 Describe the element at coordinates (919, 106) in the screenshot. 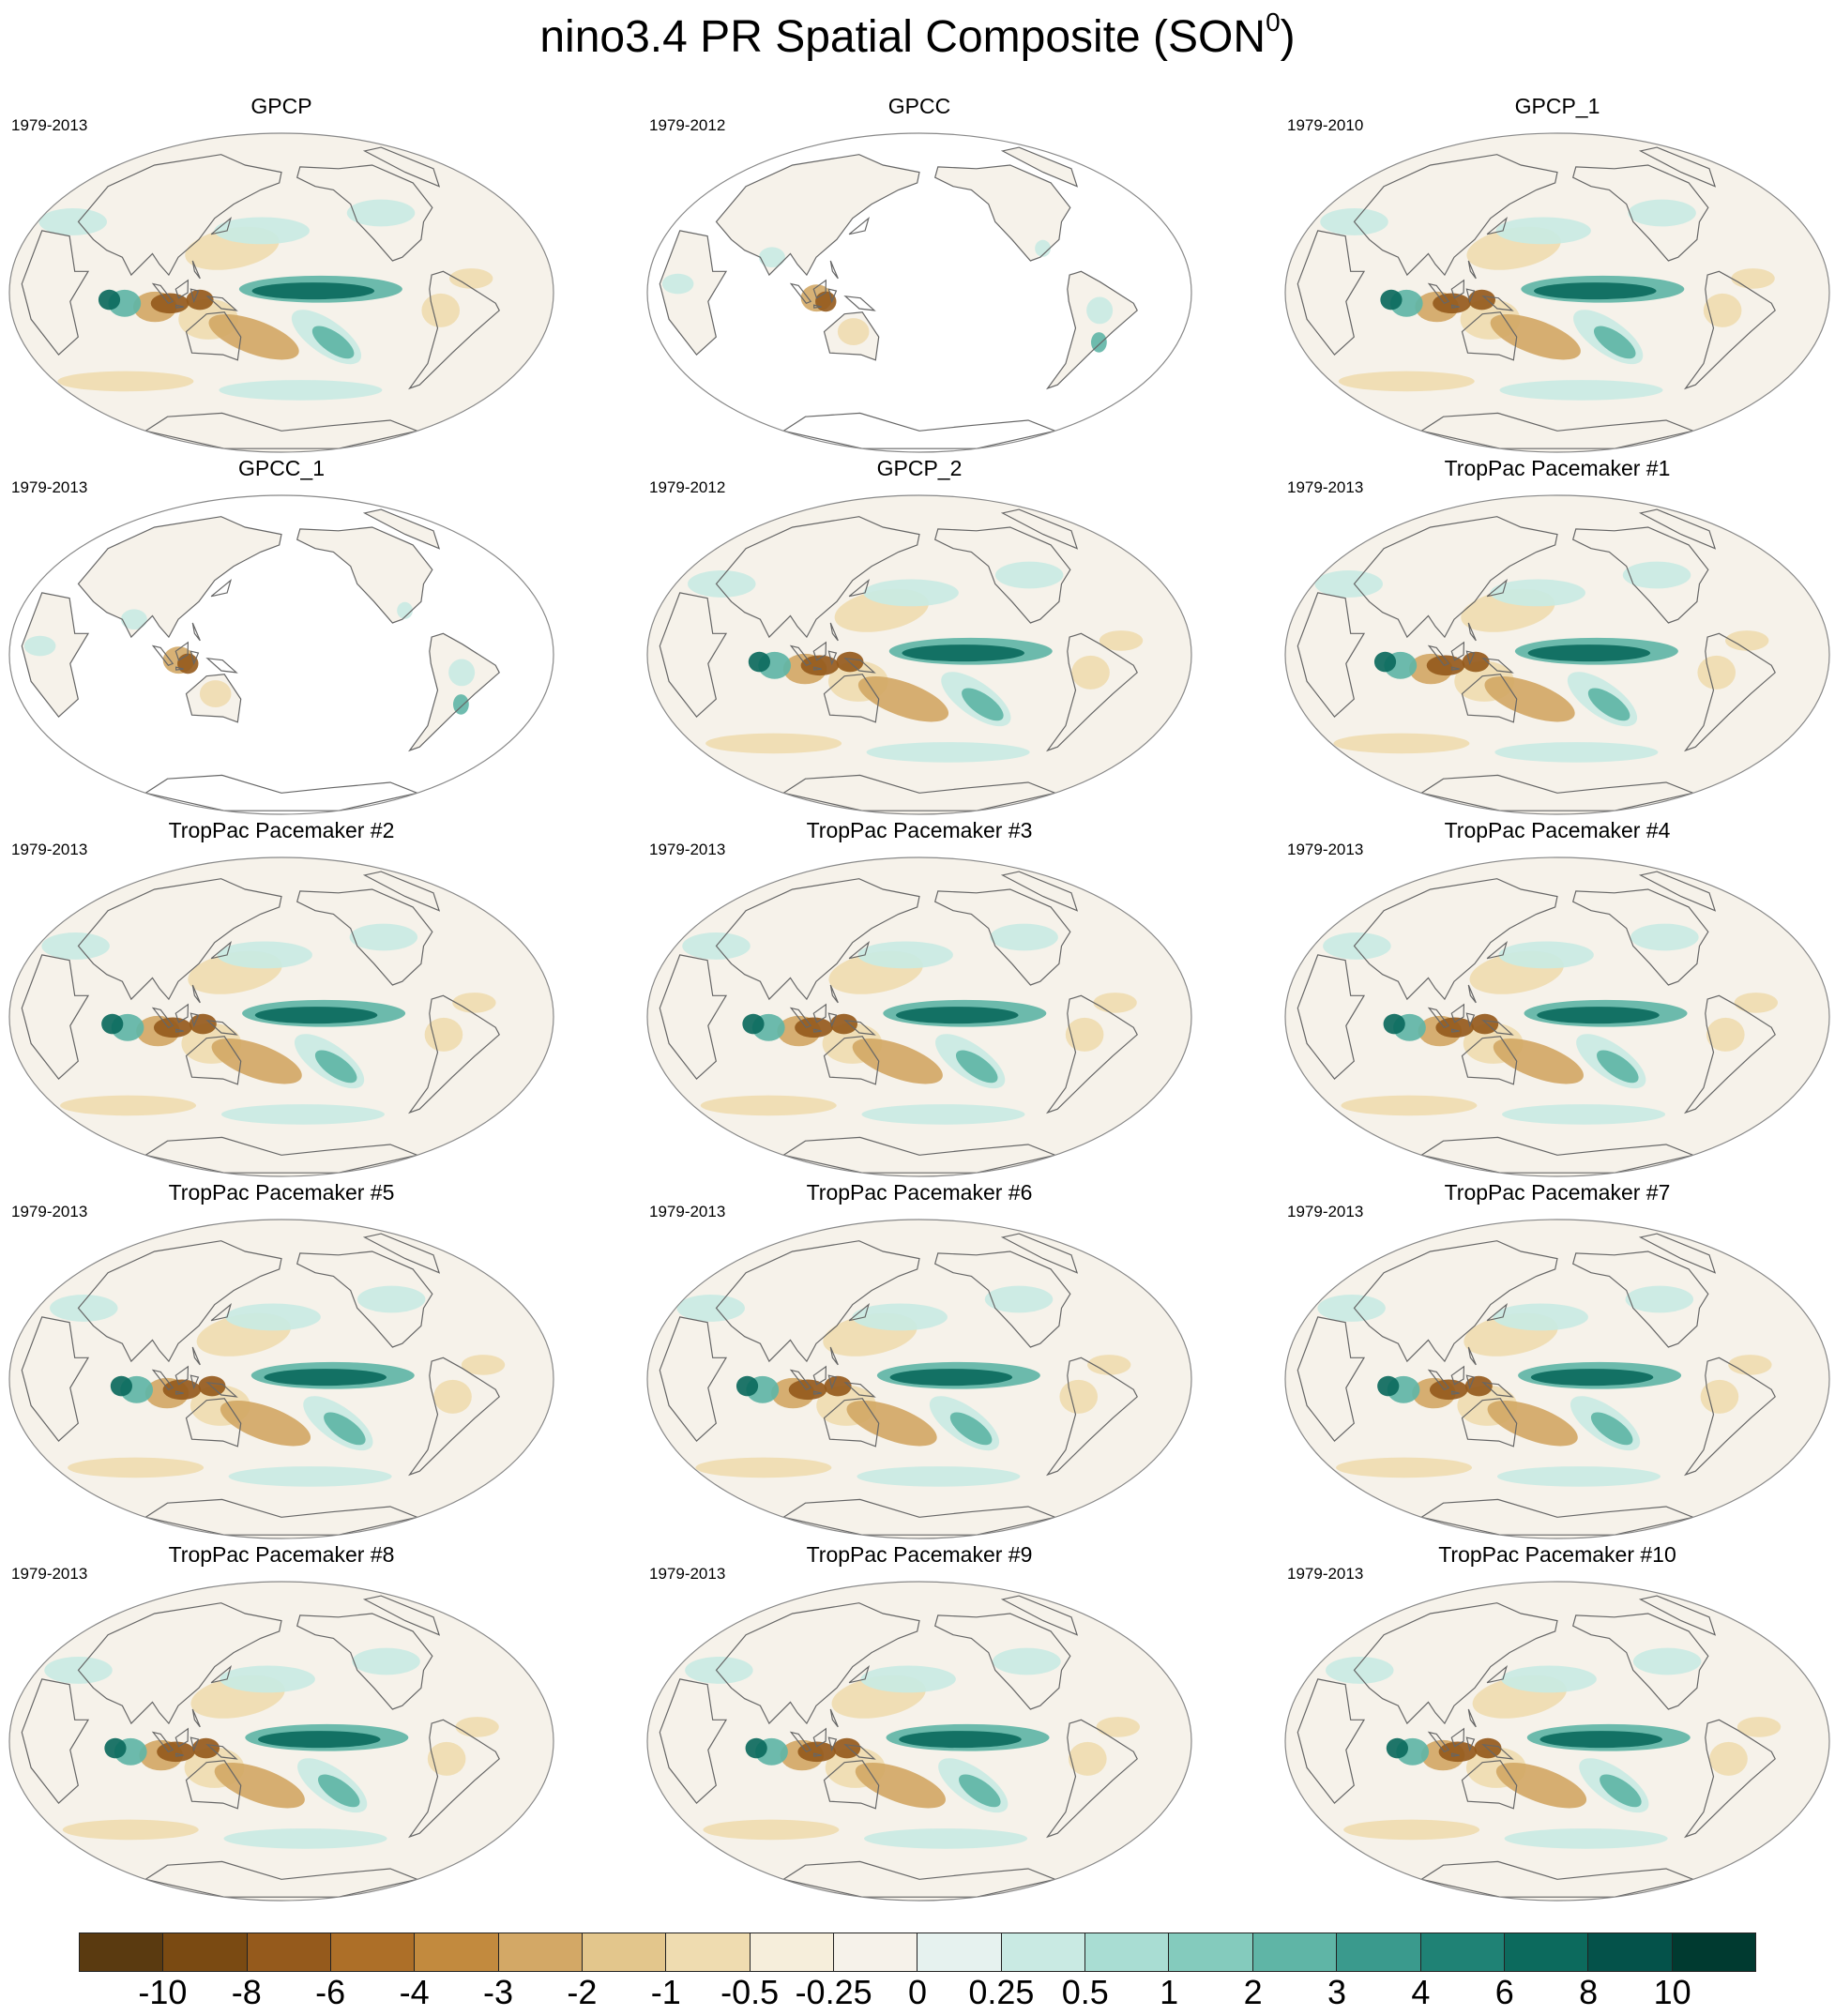

I see `panel-title: GPCC` at that location.